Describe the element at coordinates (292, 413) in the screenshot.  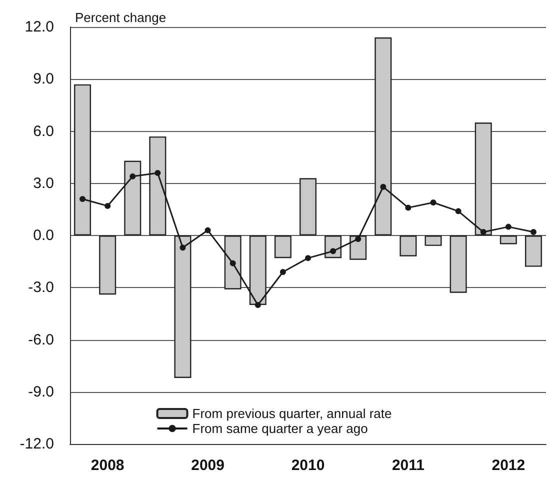
I see `legend-label: From previous quarter, annual rate` at that location.